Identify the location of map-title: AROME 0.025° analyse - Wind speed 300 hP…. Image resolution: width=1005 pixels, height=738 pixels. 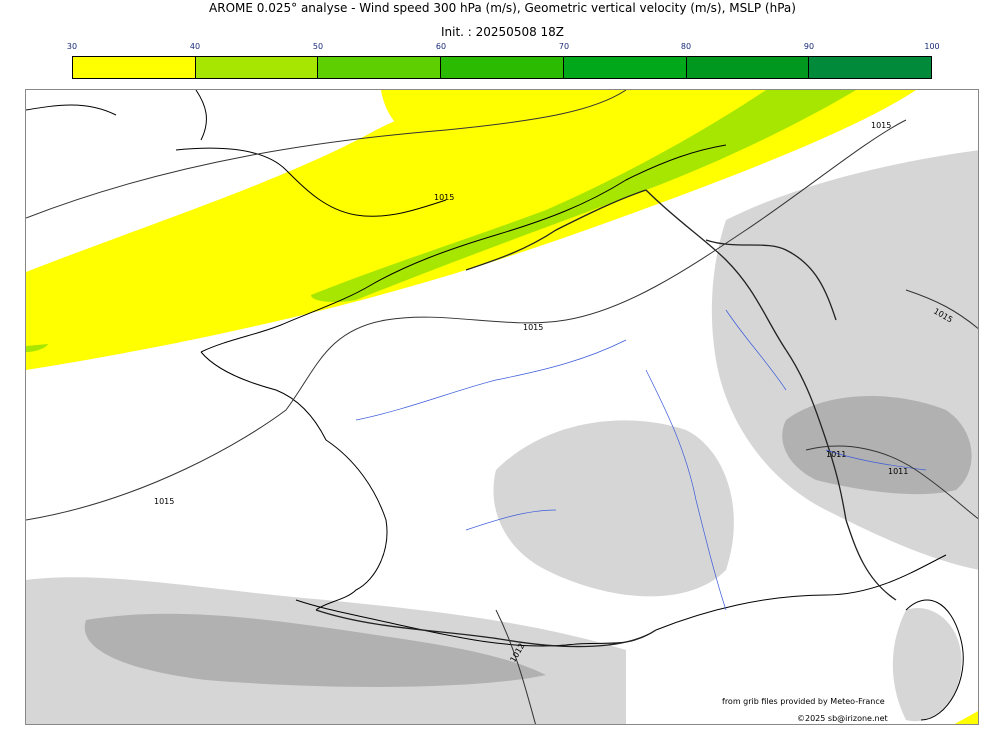
(502, 8).